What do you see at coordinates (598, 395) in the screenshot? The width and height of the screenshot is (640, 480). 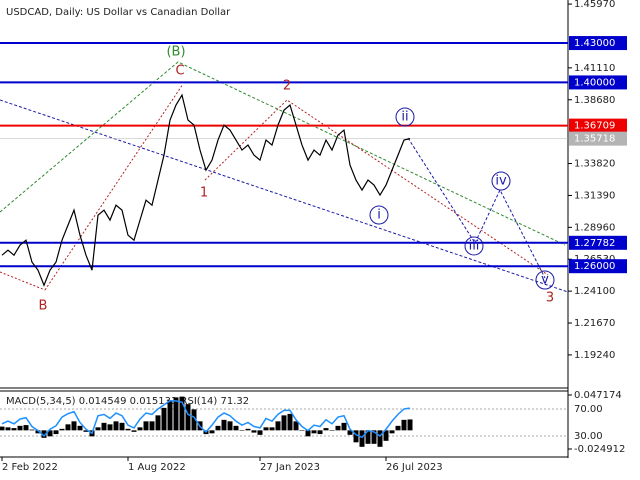 I see `y-tick-label: 0.047174` at bounding box center [598, 395].